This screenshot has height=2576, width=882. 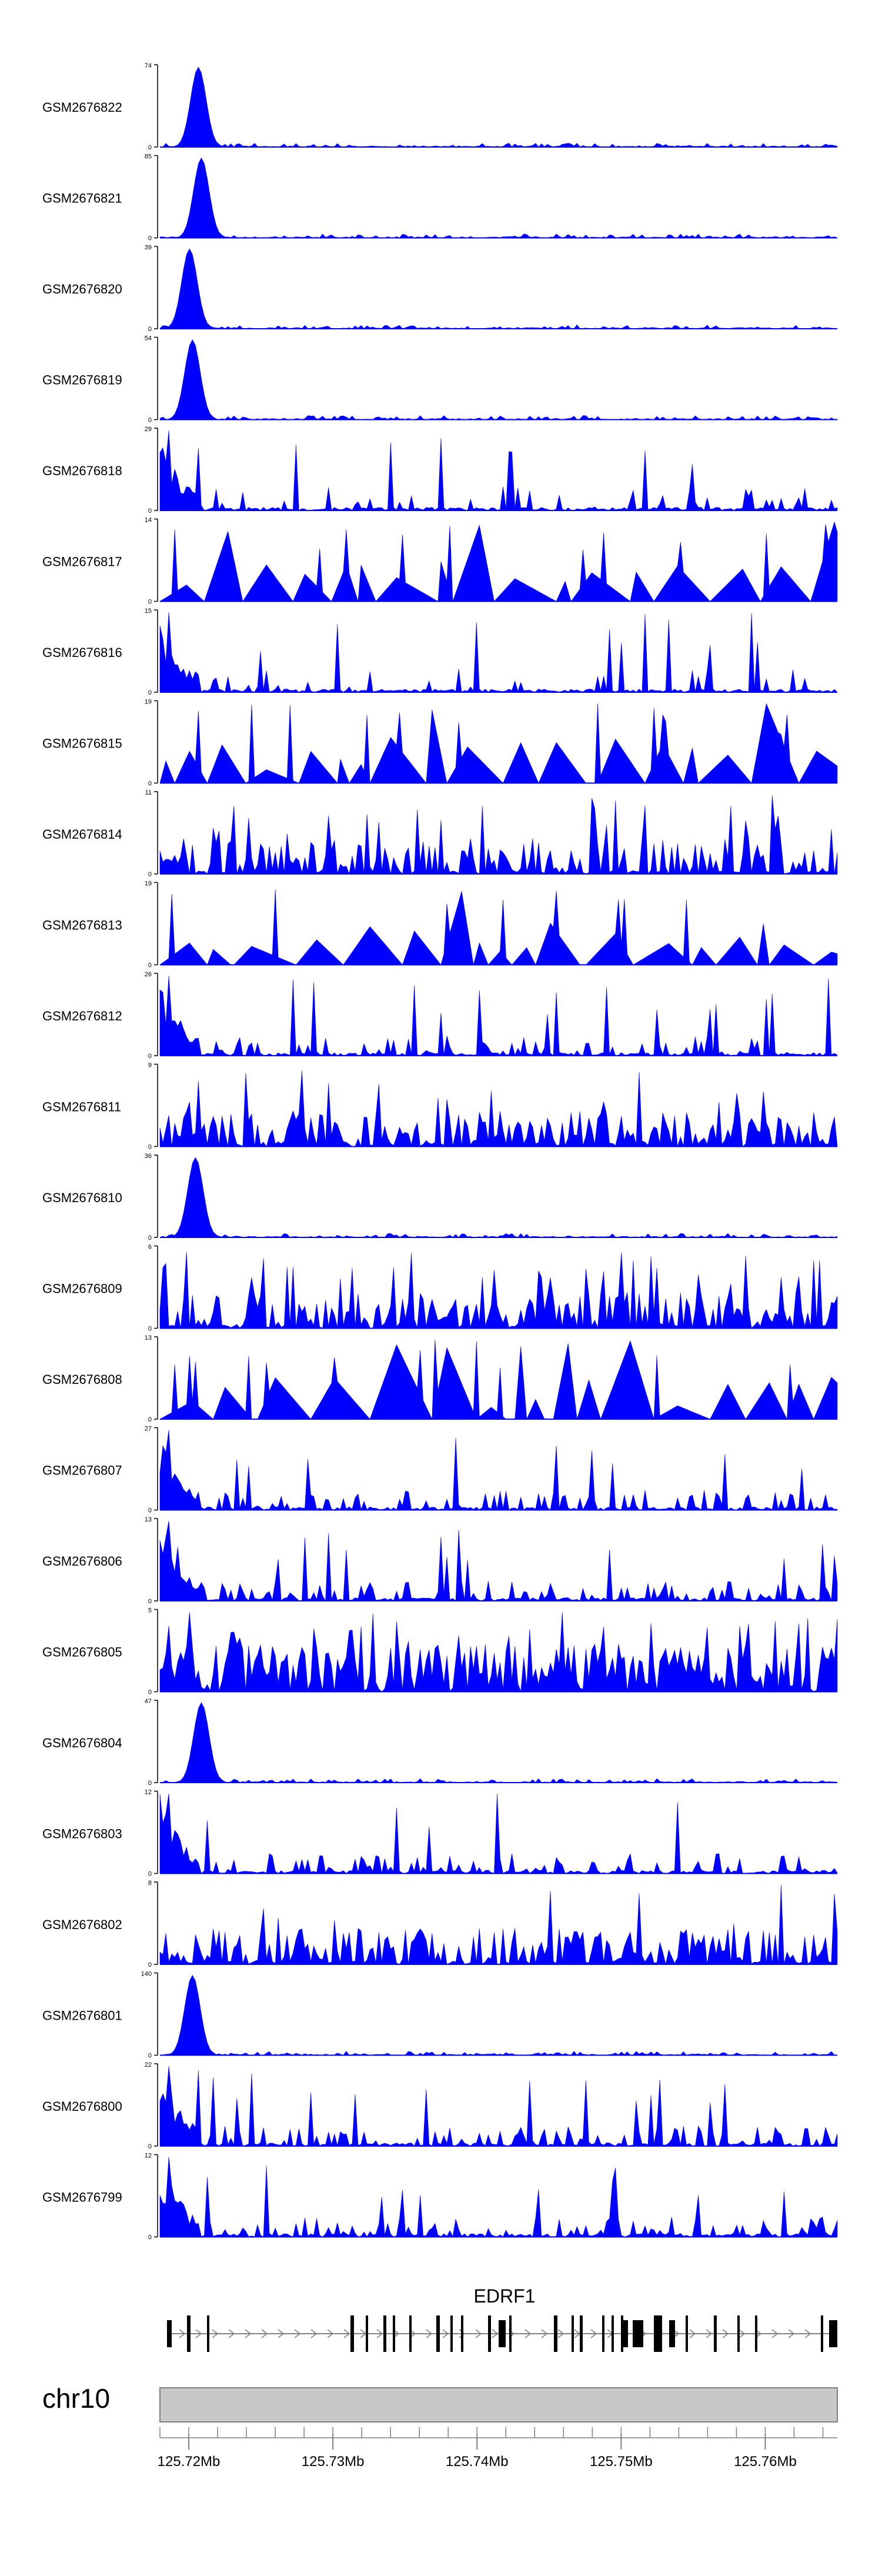 What do you see at coordinates (148, 157) in the screenshot?
I see `y-max-label: 85` at bounding box center [148, 157].